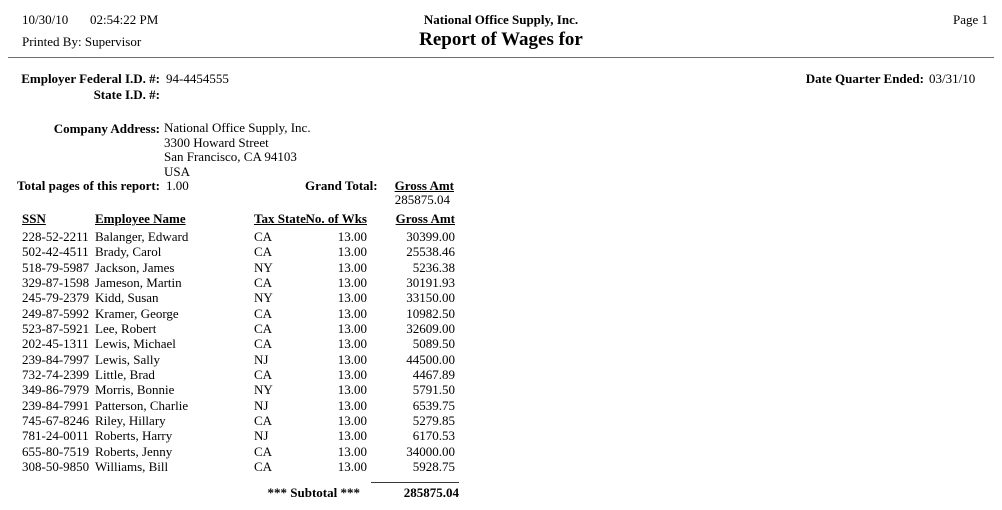 Image resolution: width=1002 pixels, height=510 pixels. Describe the element at coordinates (970, 19) in the screenshot. I see `page-number: Page 1` at that location.